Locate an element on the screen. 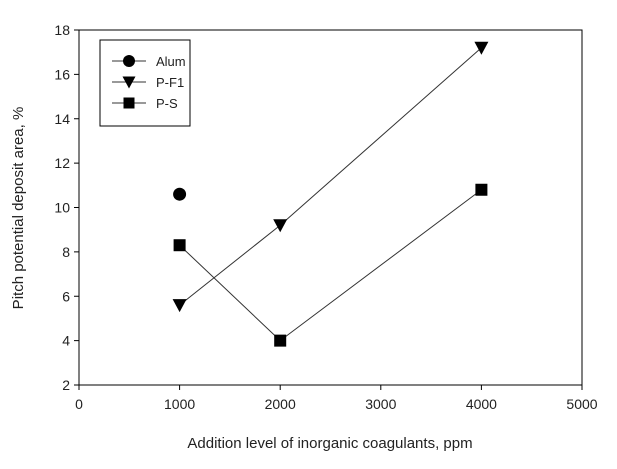 This screenshot has height=469, width=617. y-axis-title: Pitch potential deposit area, % is located at coordinates (18, 208).